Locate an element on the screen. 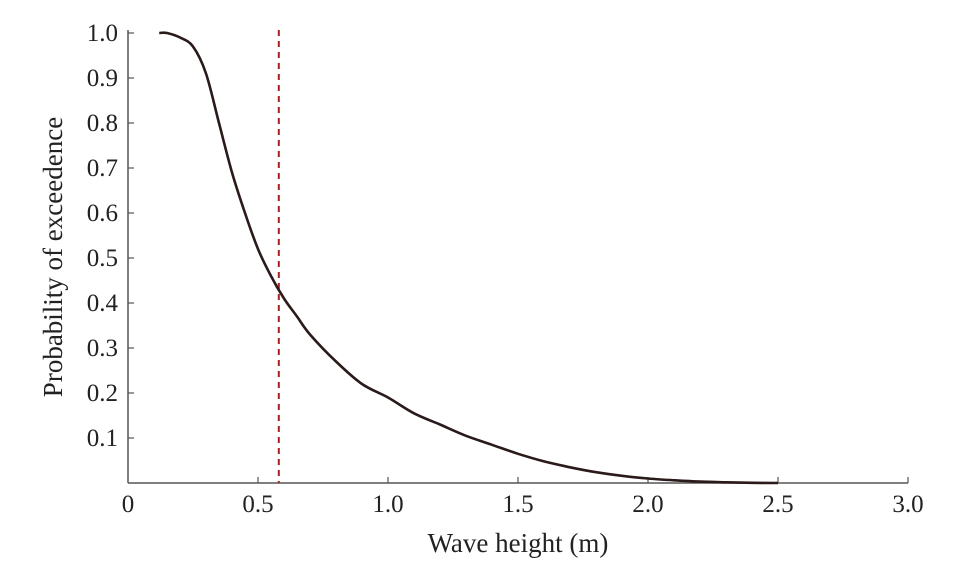 Image resolution: width=956 pixels, height=572 pixels. y-tick-label: 0.5 is located at coordinates (102, 258).